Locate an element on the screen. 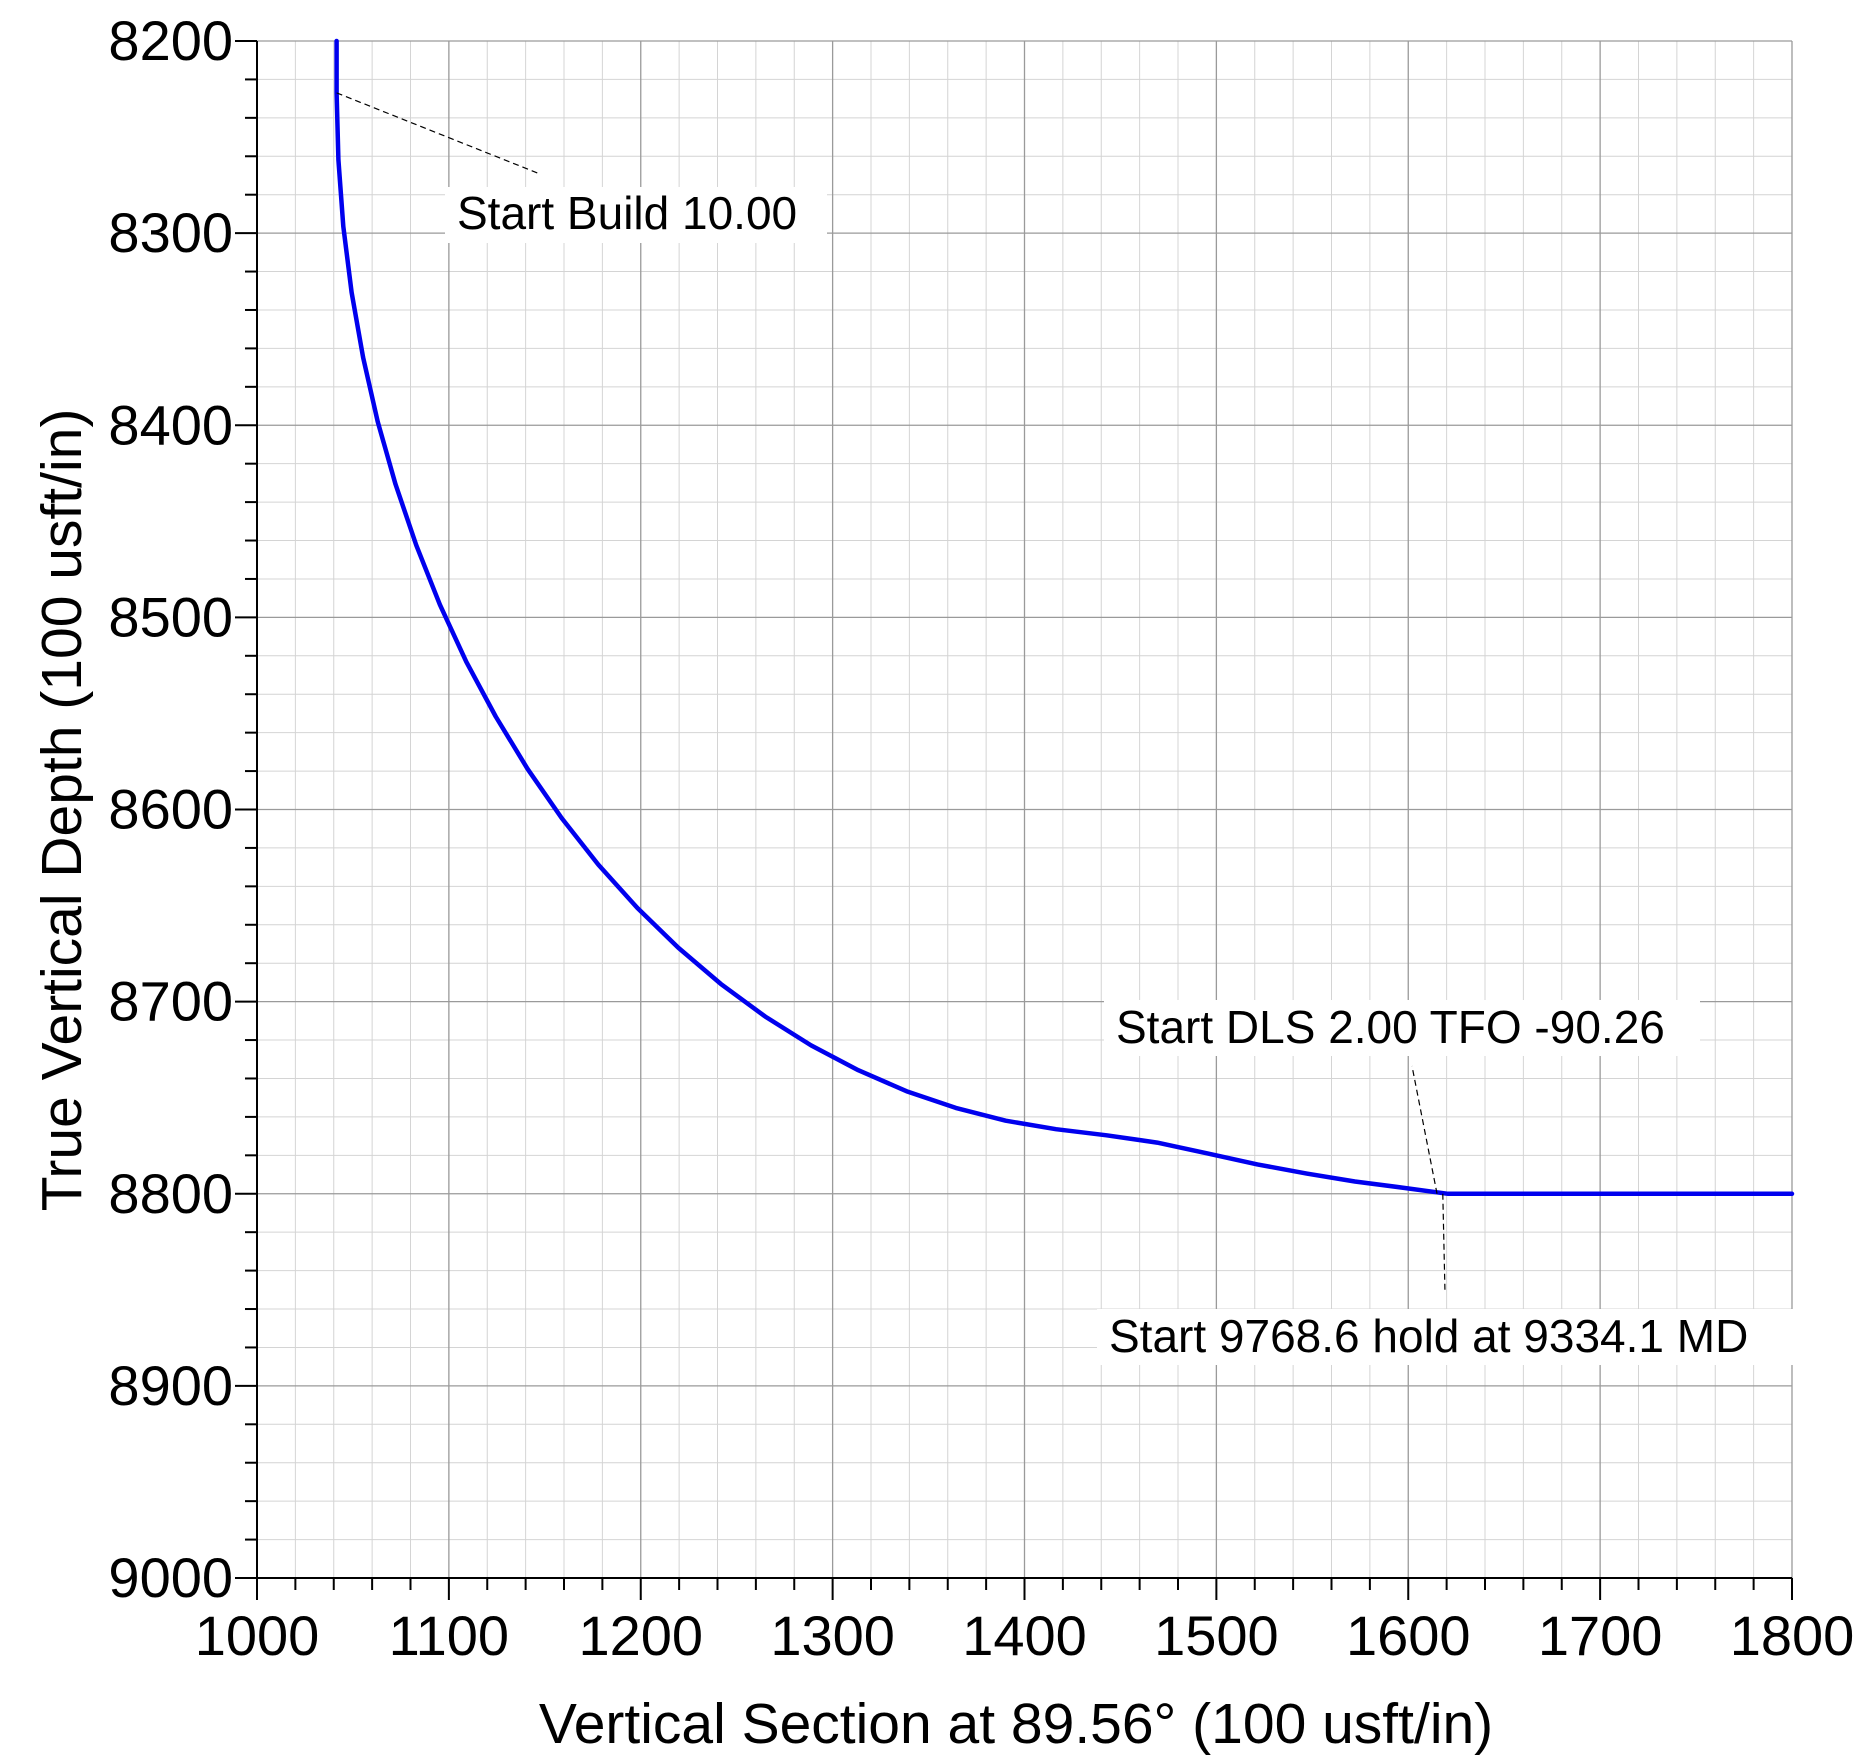  y-axis-label: True Vertical Depth (100 usft/in) is located at coordinates (62, 810).